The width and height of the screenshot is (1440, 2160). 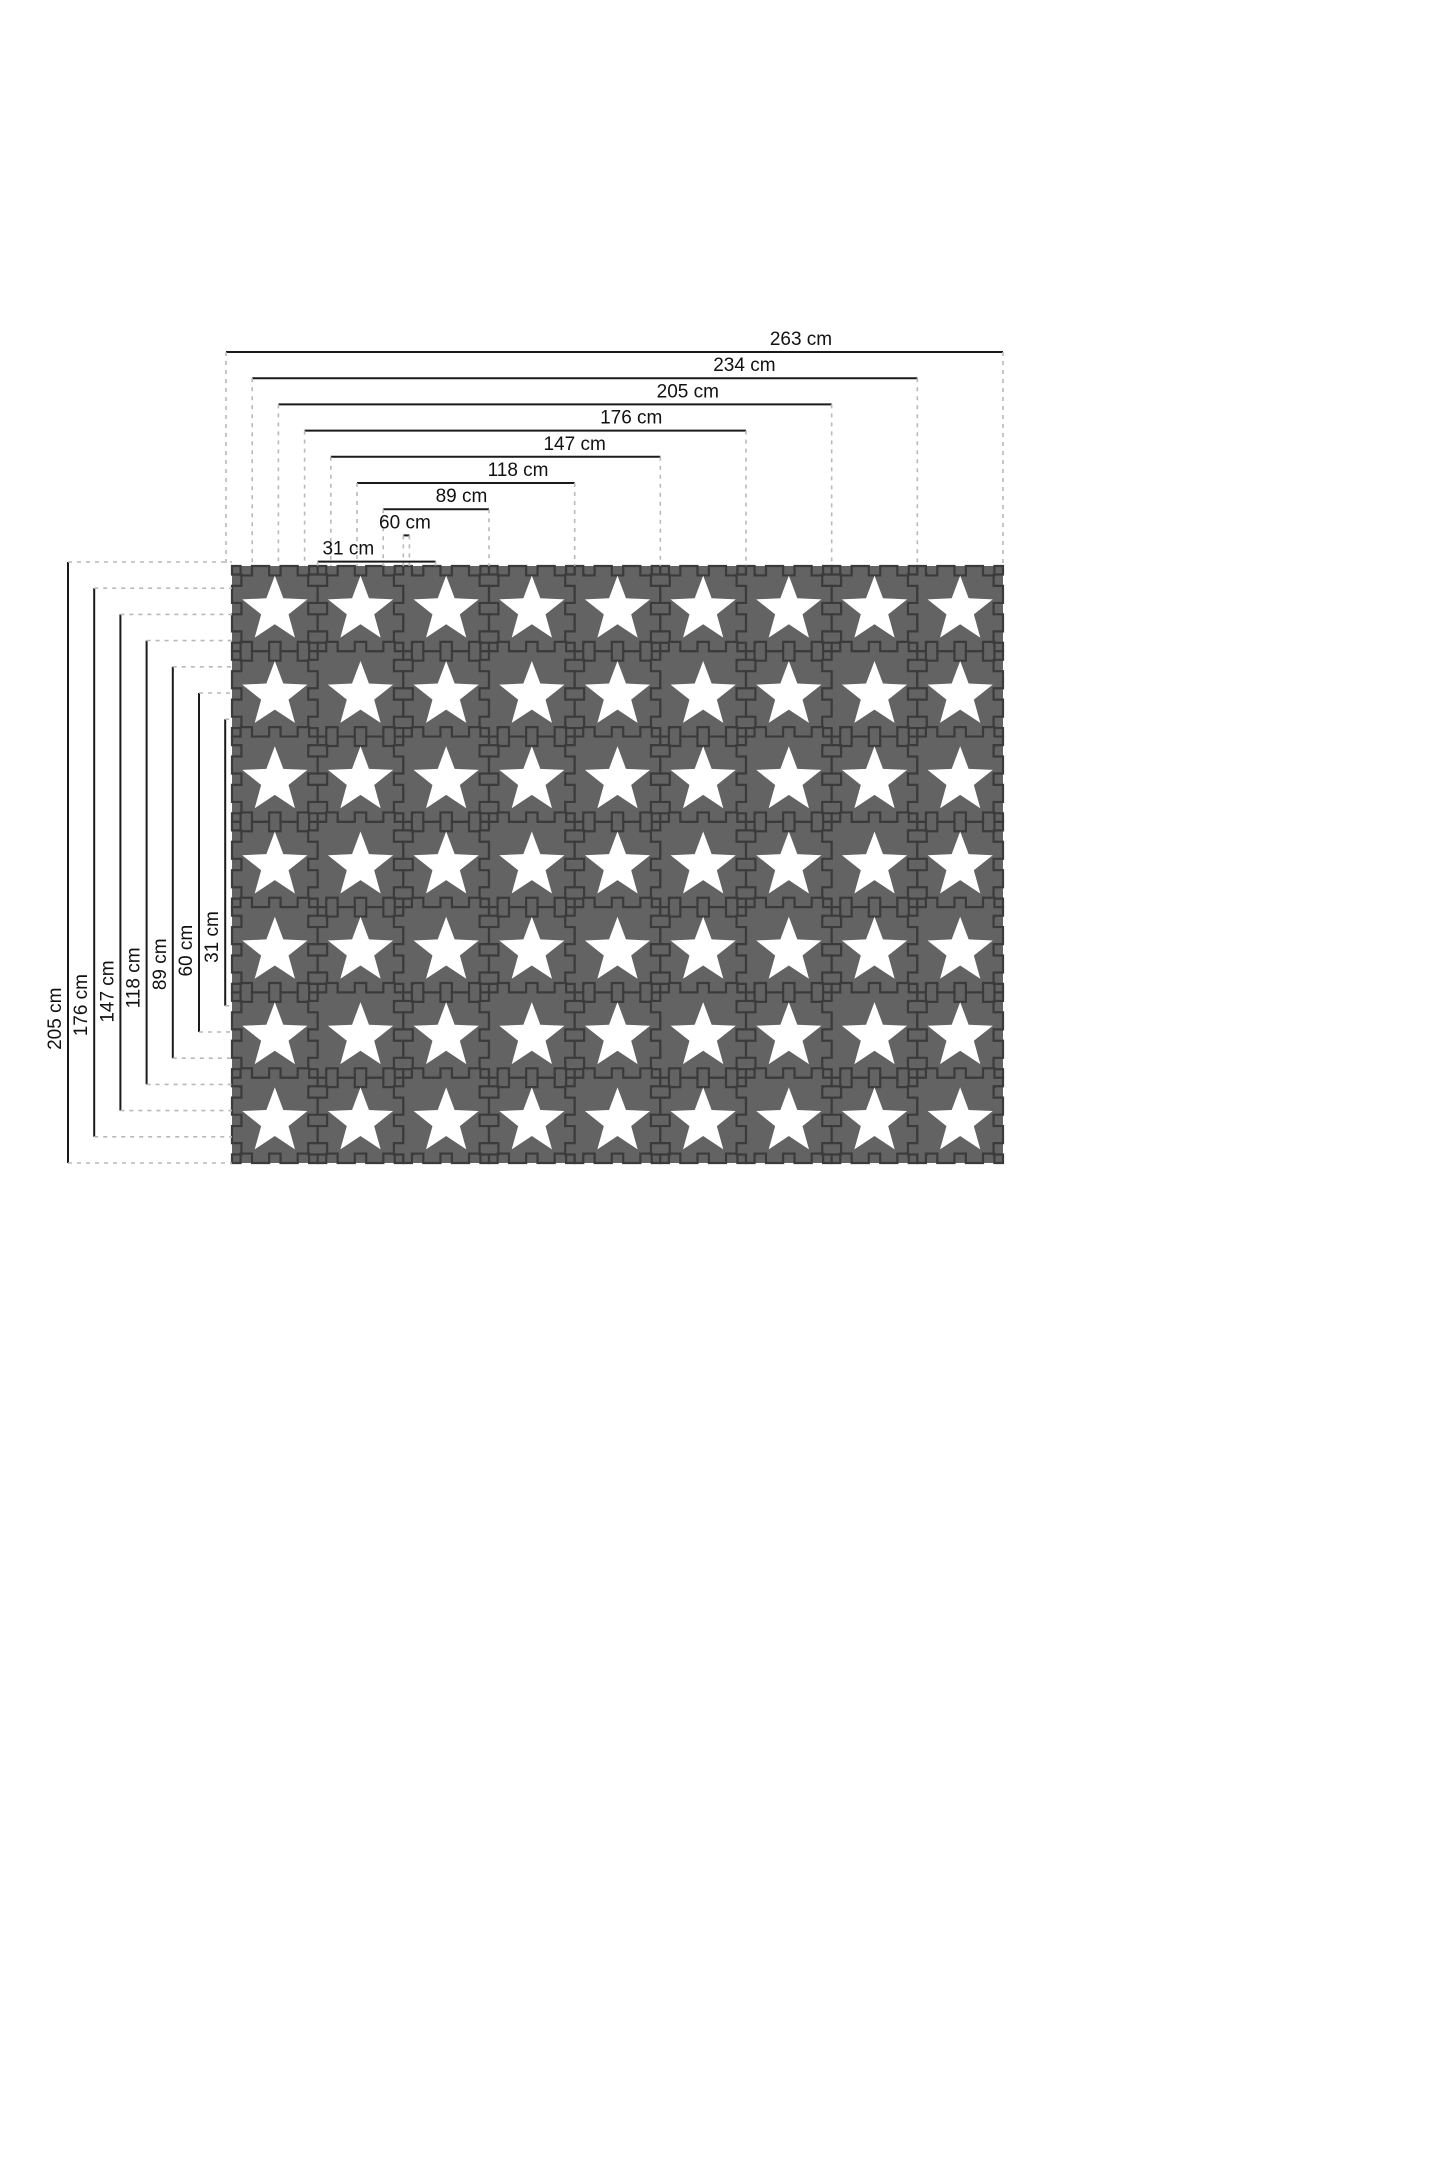 What do you see at coordinates (631, 418) in the screenshot?
I see `h-dimension-label: 176 cm` at bounding box center [631, 418].